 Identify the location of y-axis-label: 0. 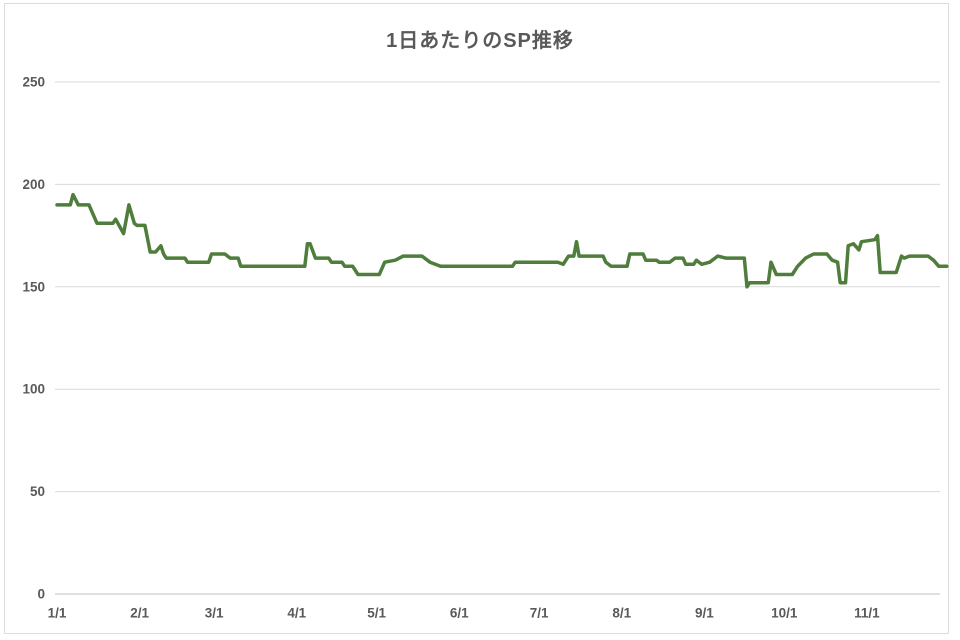
(41, 594).